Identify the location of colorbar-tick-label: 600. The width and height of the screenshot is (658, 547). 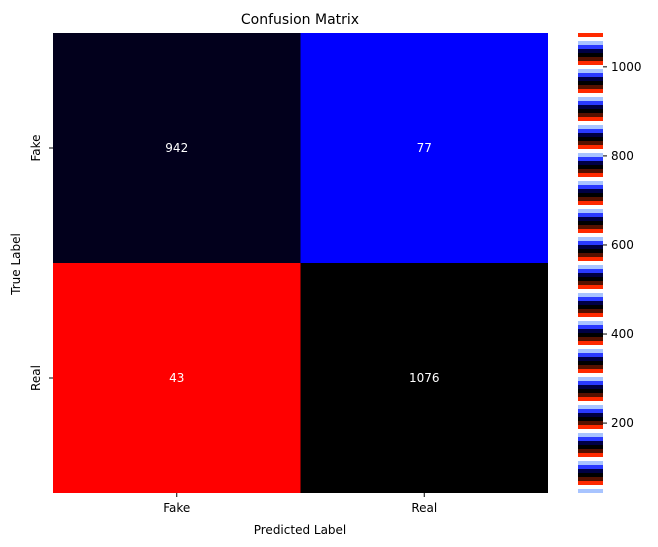
(622, 245).